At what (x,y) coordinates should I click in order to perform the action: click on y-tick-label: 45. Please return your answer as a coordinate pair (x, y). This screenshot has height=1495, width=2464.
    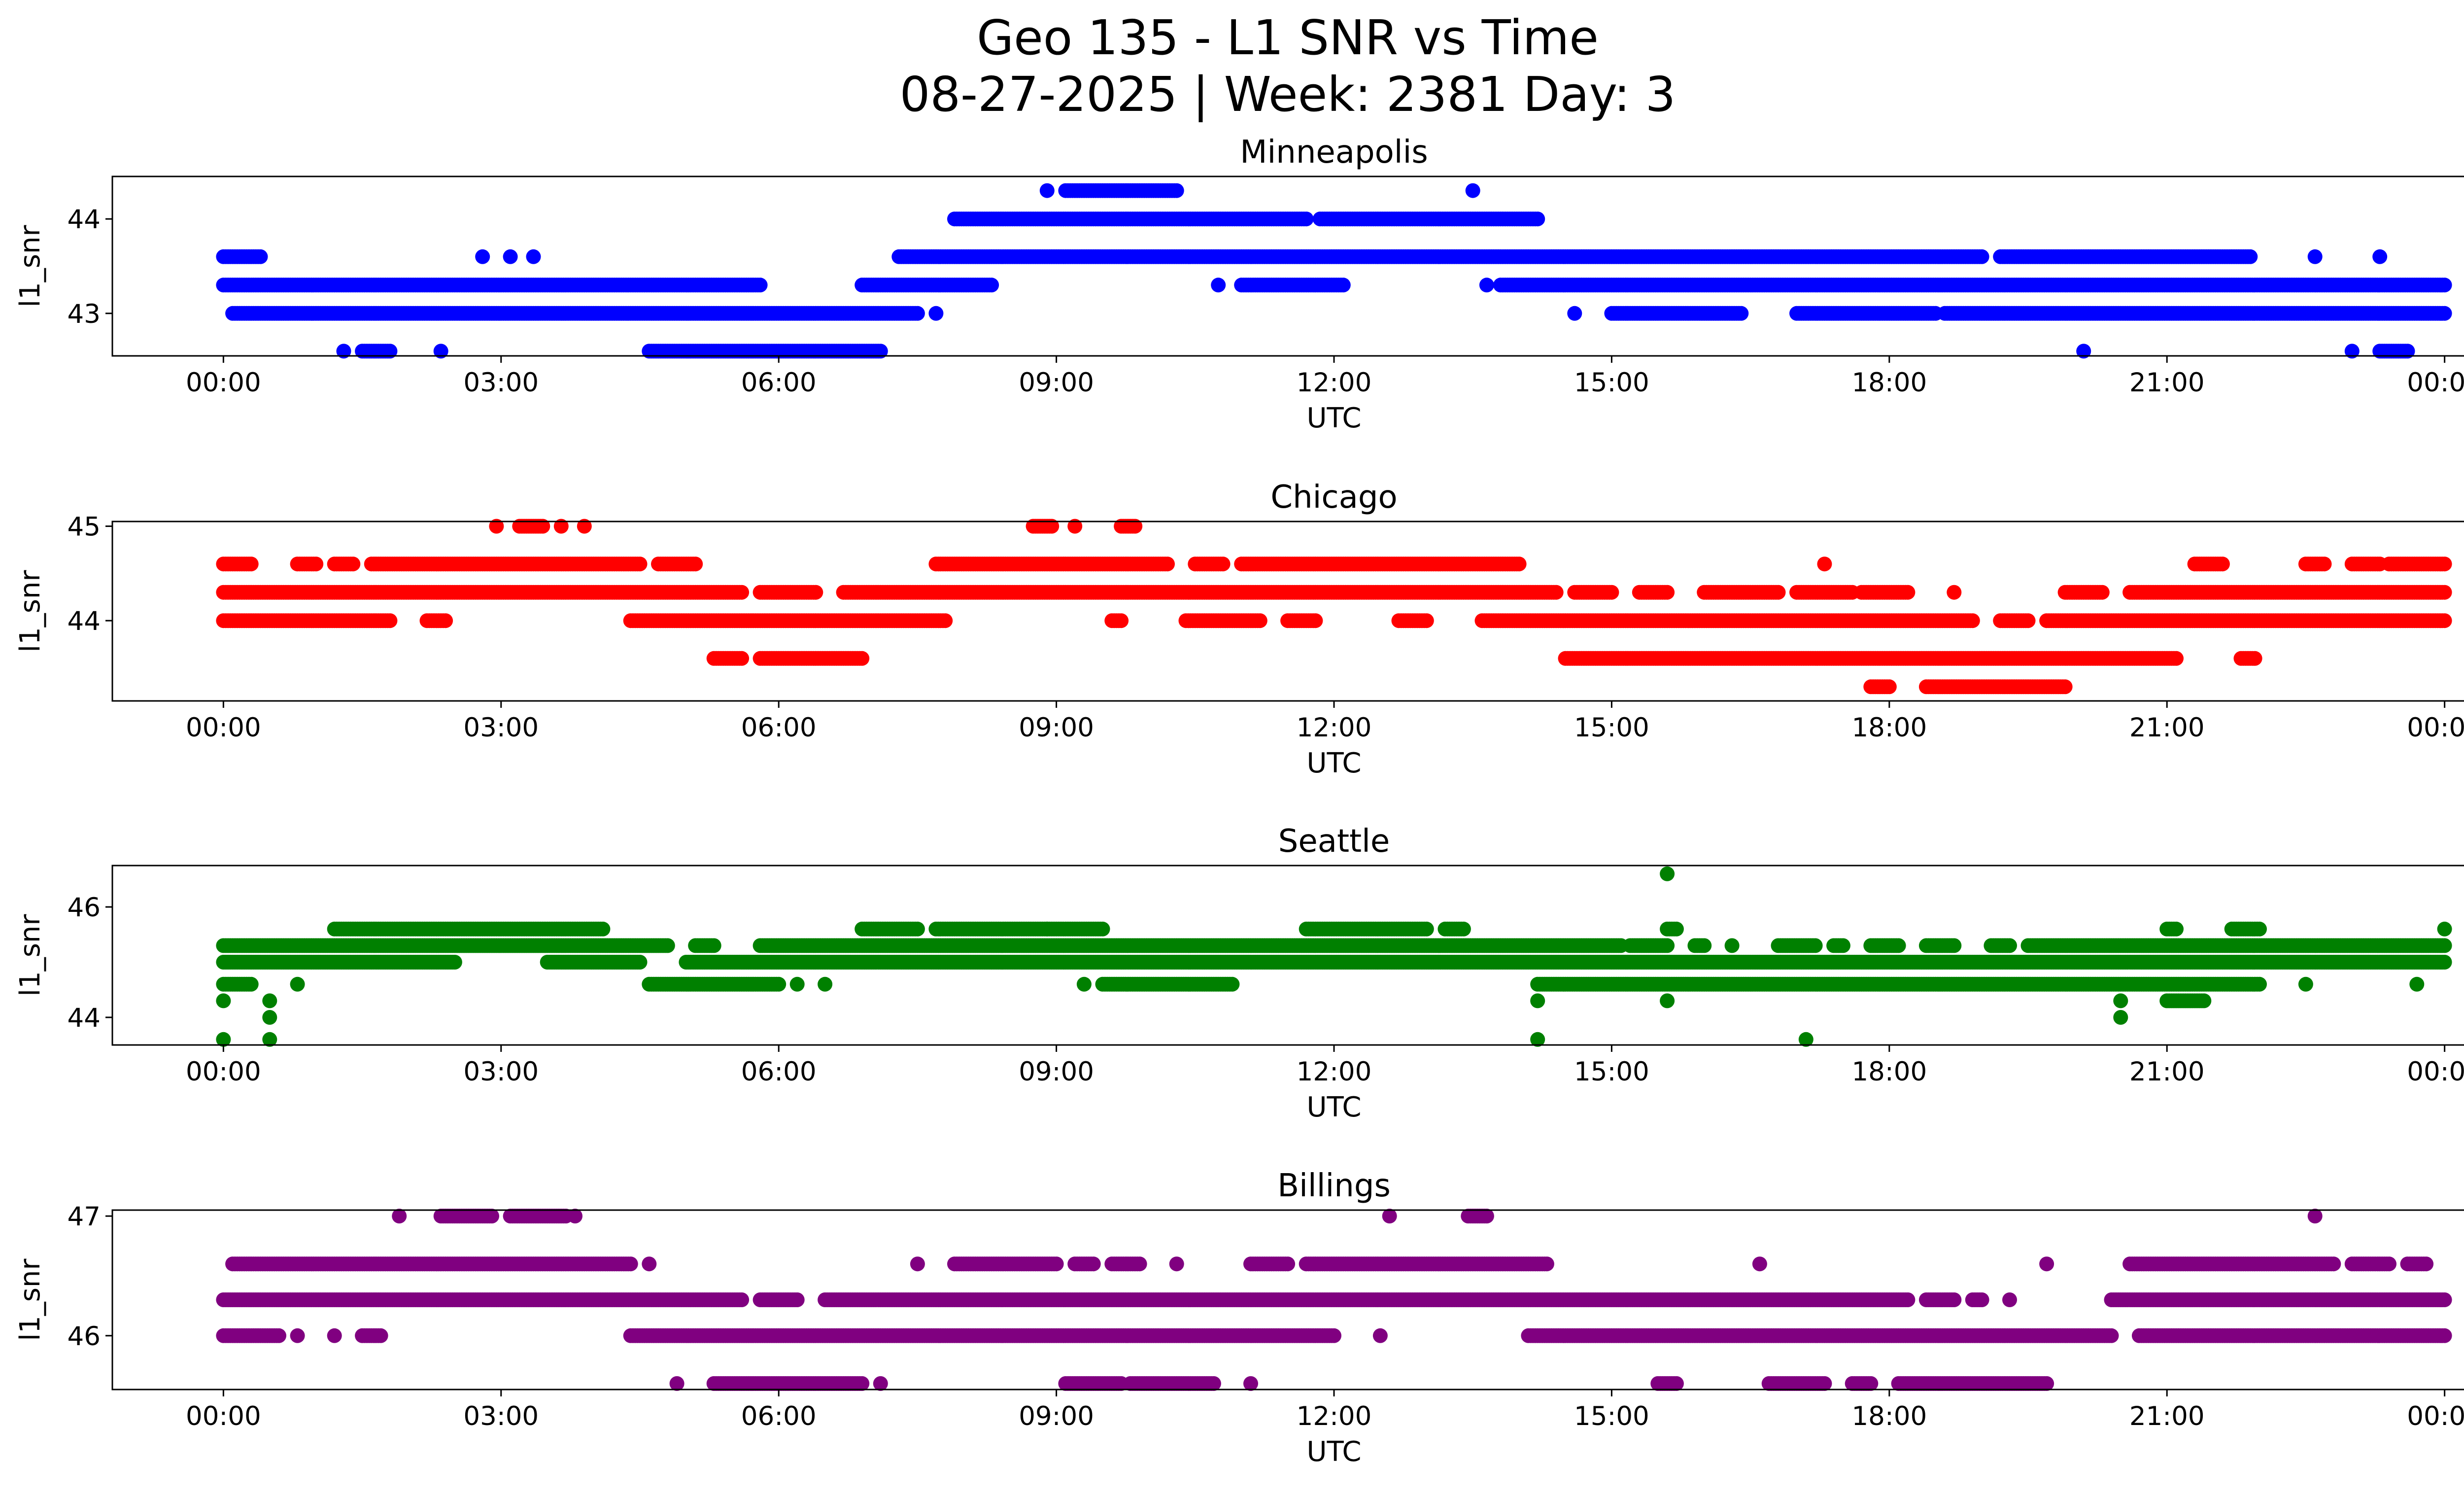
    Looking at the image, I should click on (84, 527).